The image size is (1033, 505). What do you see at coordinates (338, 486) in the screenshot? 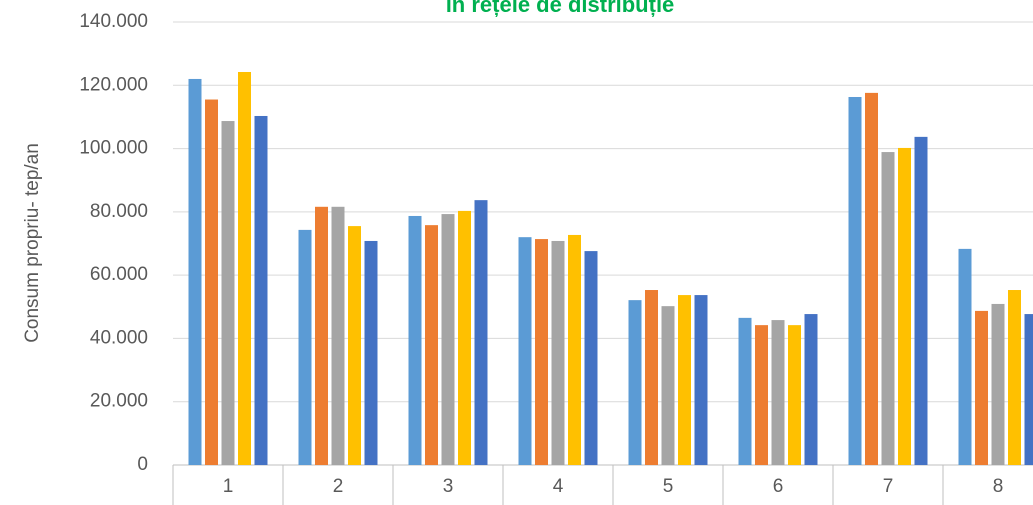
I see `x-tick-label: 2` at bounding box center [338, 486].